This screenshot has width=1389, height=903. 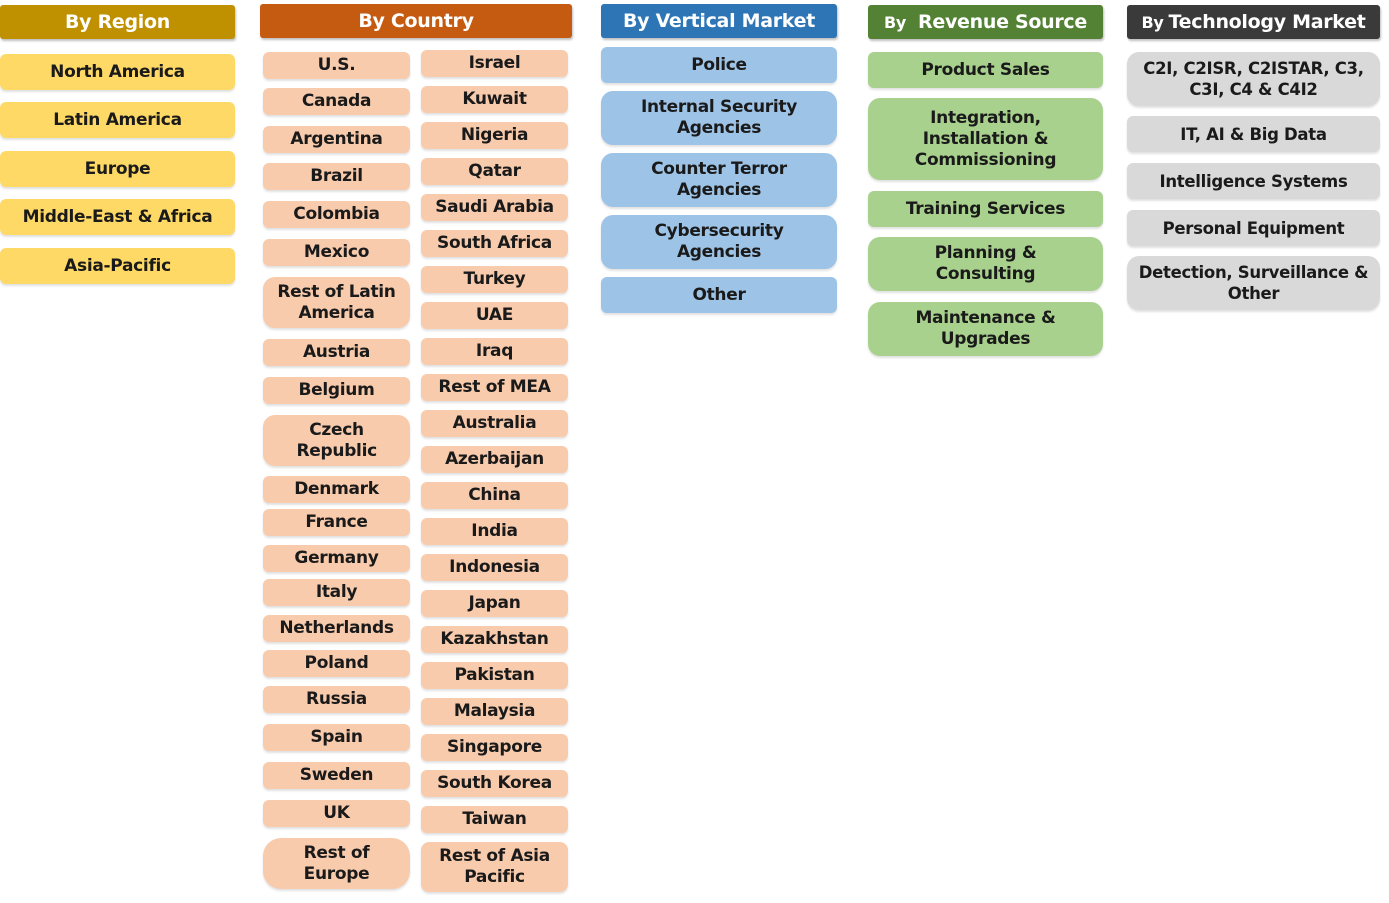 I want to click on country-item-label: Taiwan, so click(x=494, y=819).